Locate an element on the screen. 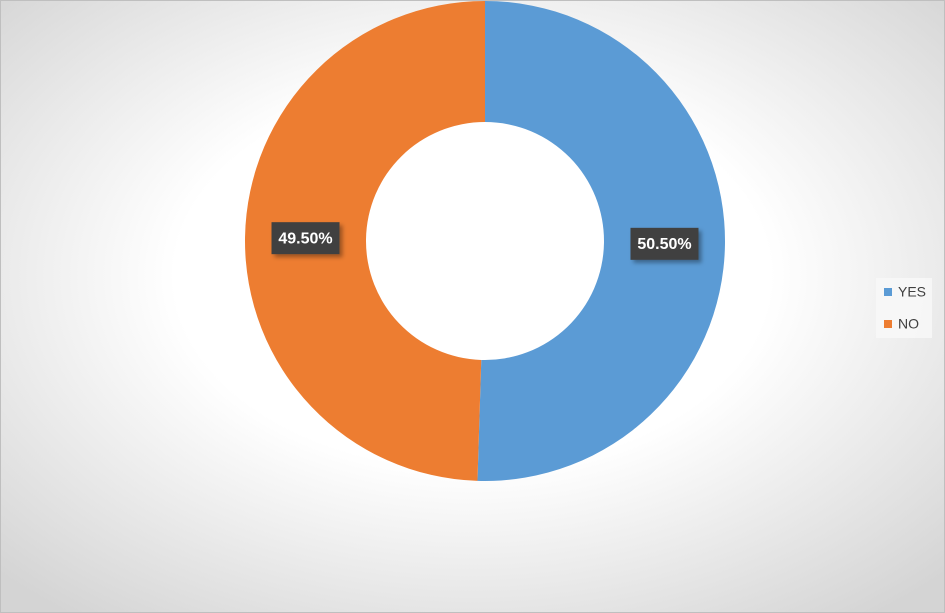 The width and height of the screenshot is (945, 613). data-label-text: 49.50% is located at coordinates (305, 238).